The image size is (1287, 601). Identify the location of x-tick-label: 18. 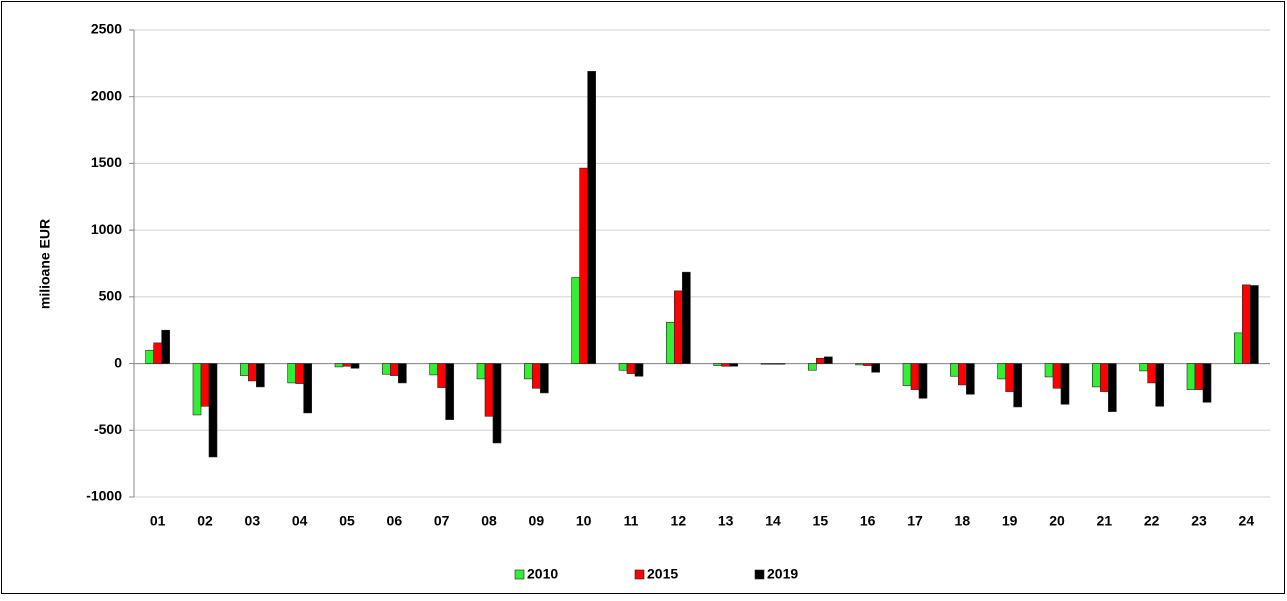
(963, 521).